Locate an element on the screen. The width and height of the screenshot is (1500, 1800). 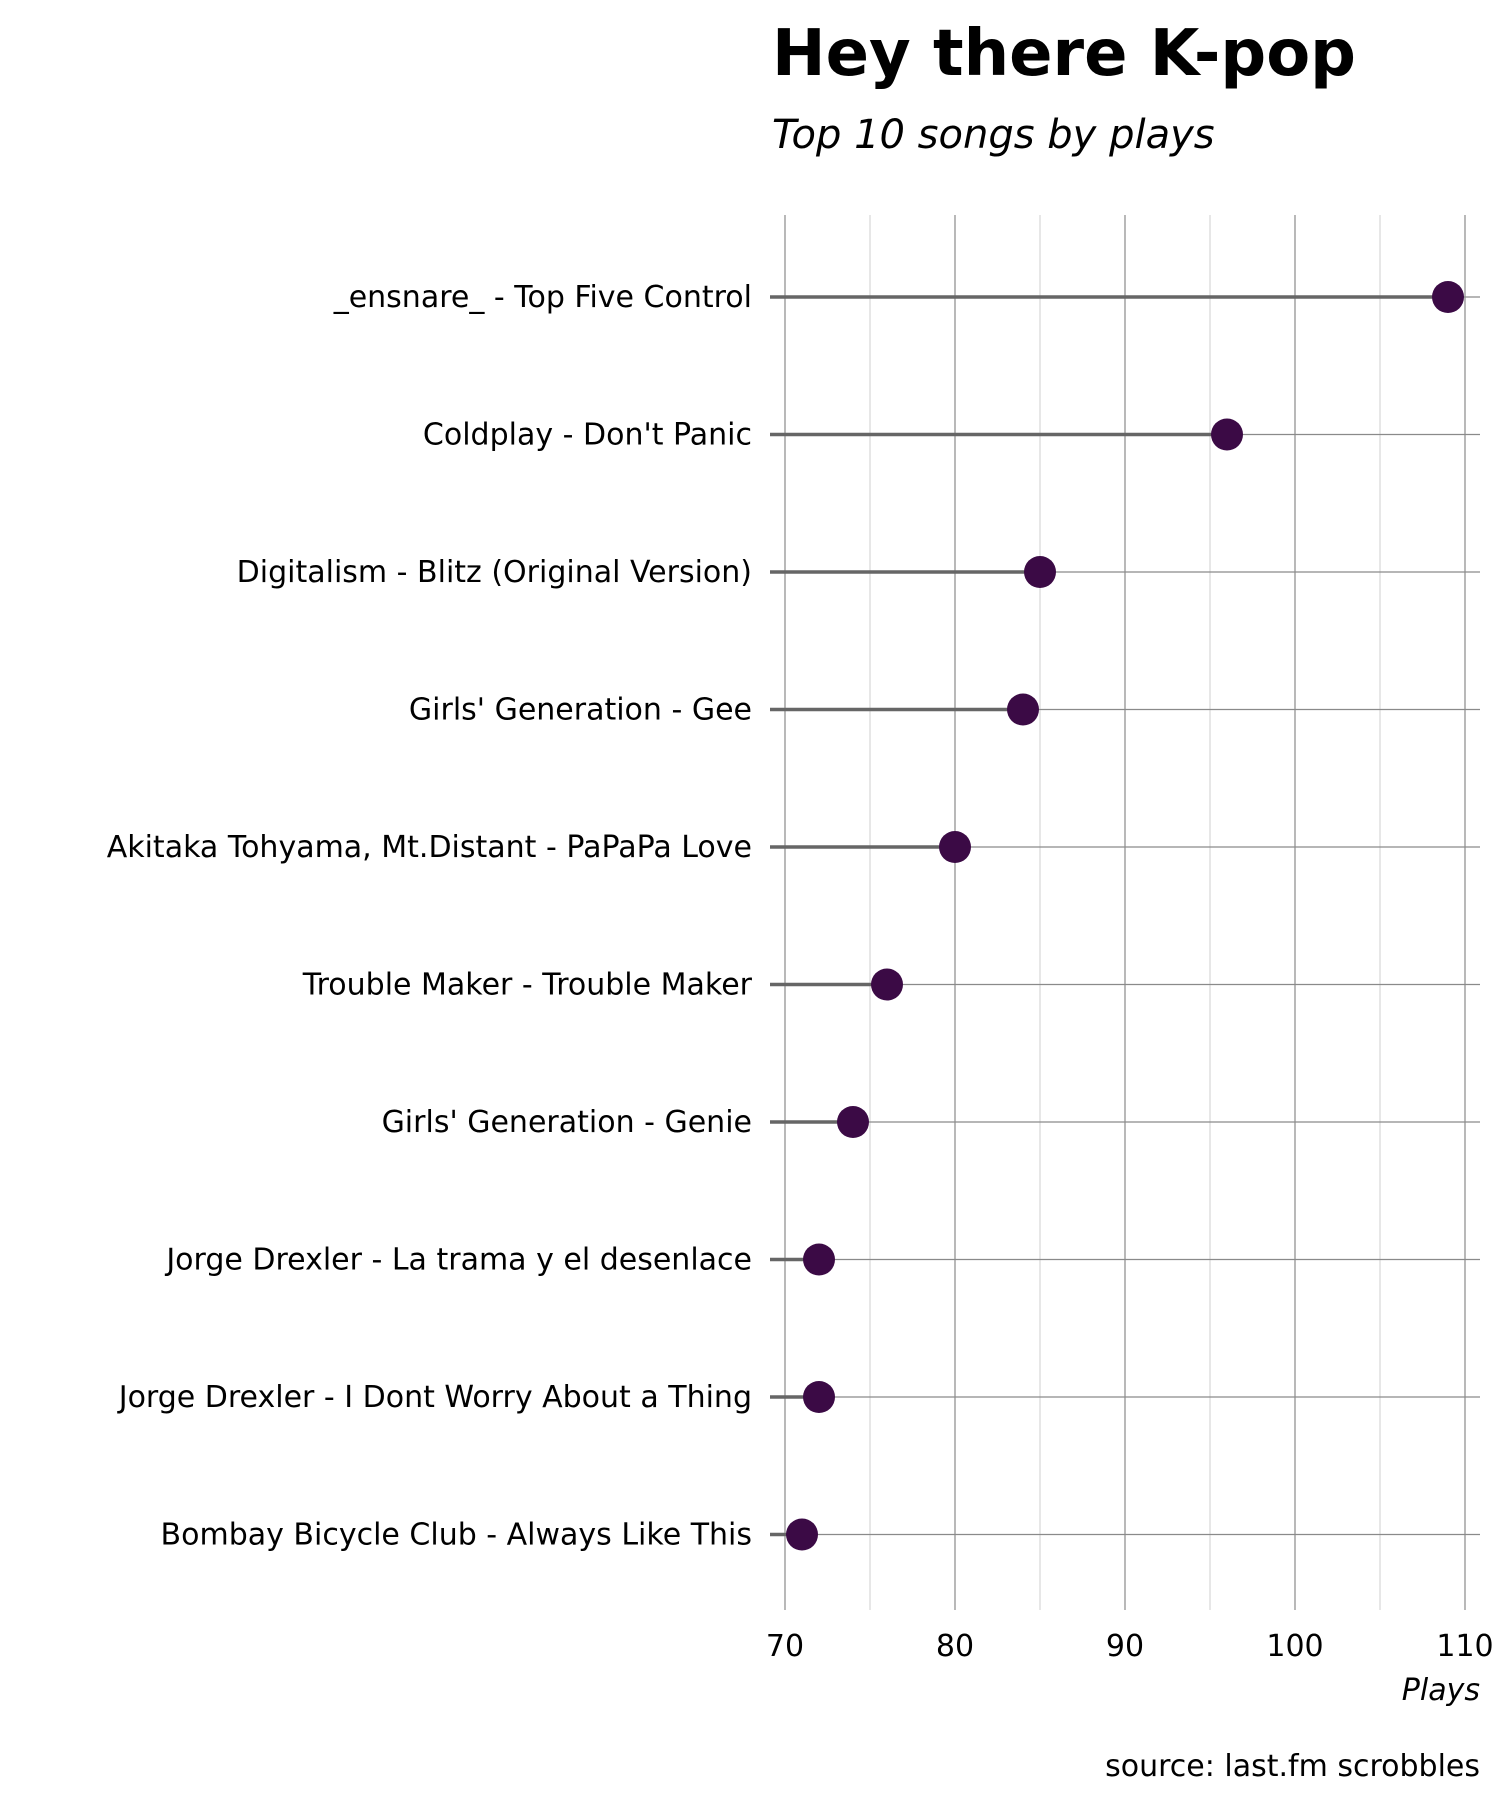
x-tick-label: 100 is located at coordinates (1294, 1646).